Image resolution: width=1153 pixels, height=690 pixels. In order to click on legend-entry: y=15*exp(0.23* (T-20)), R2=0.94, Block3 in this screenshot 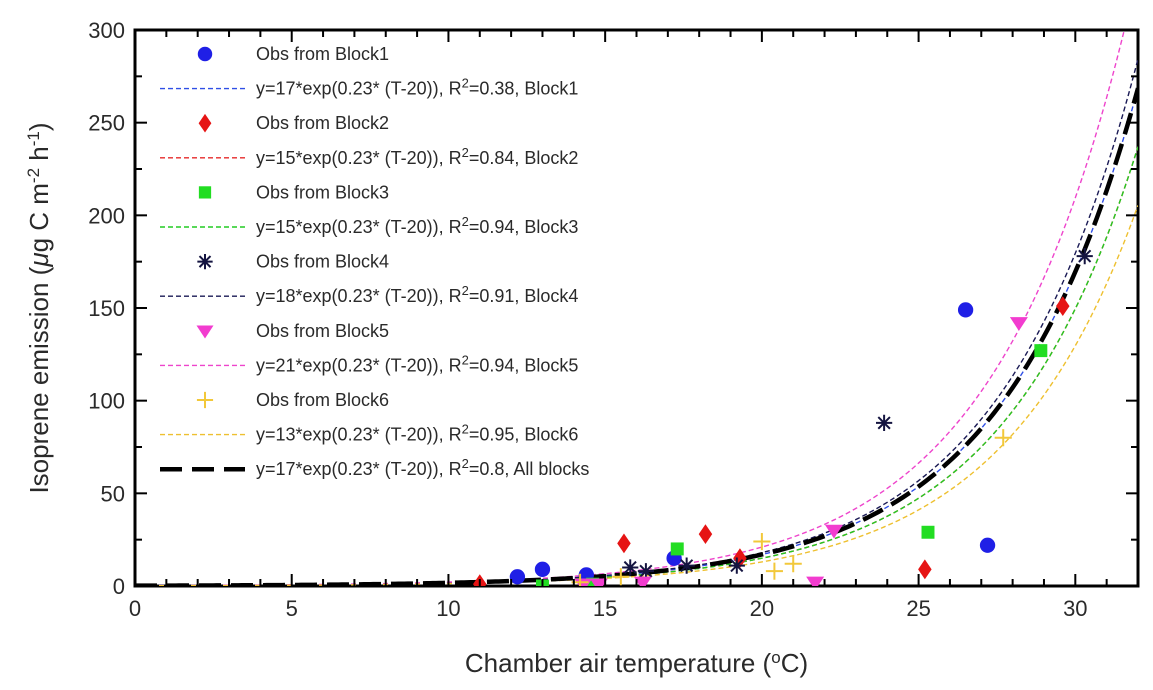, I will do `click(369, 226)`.